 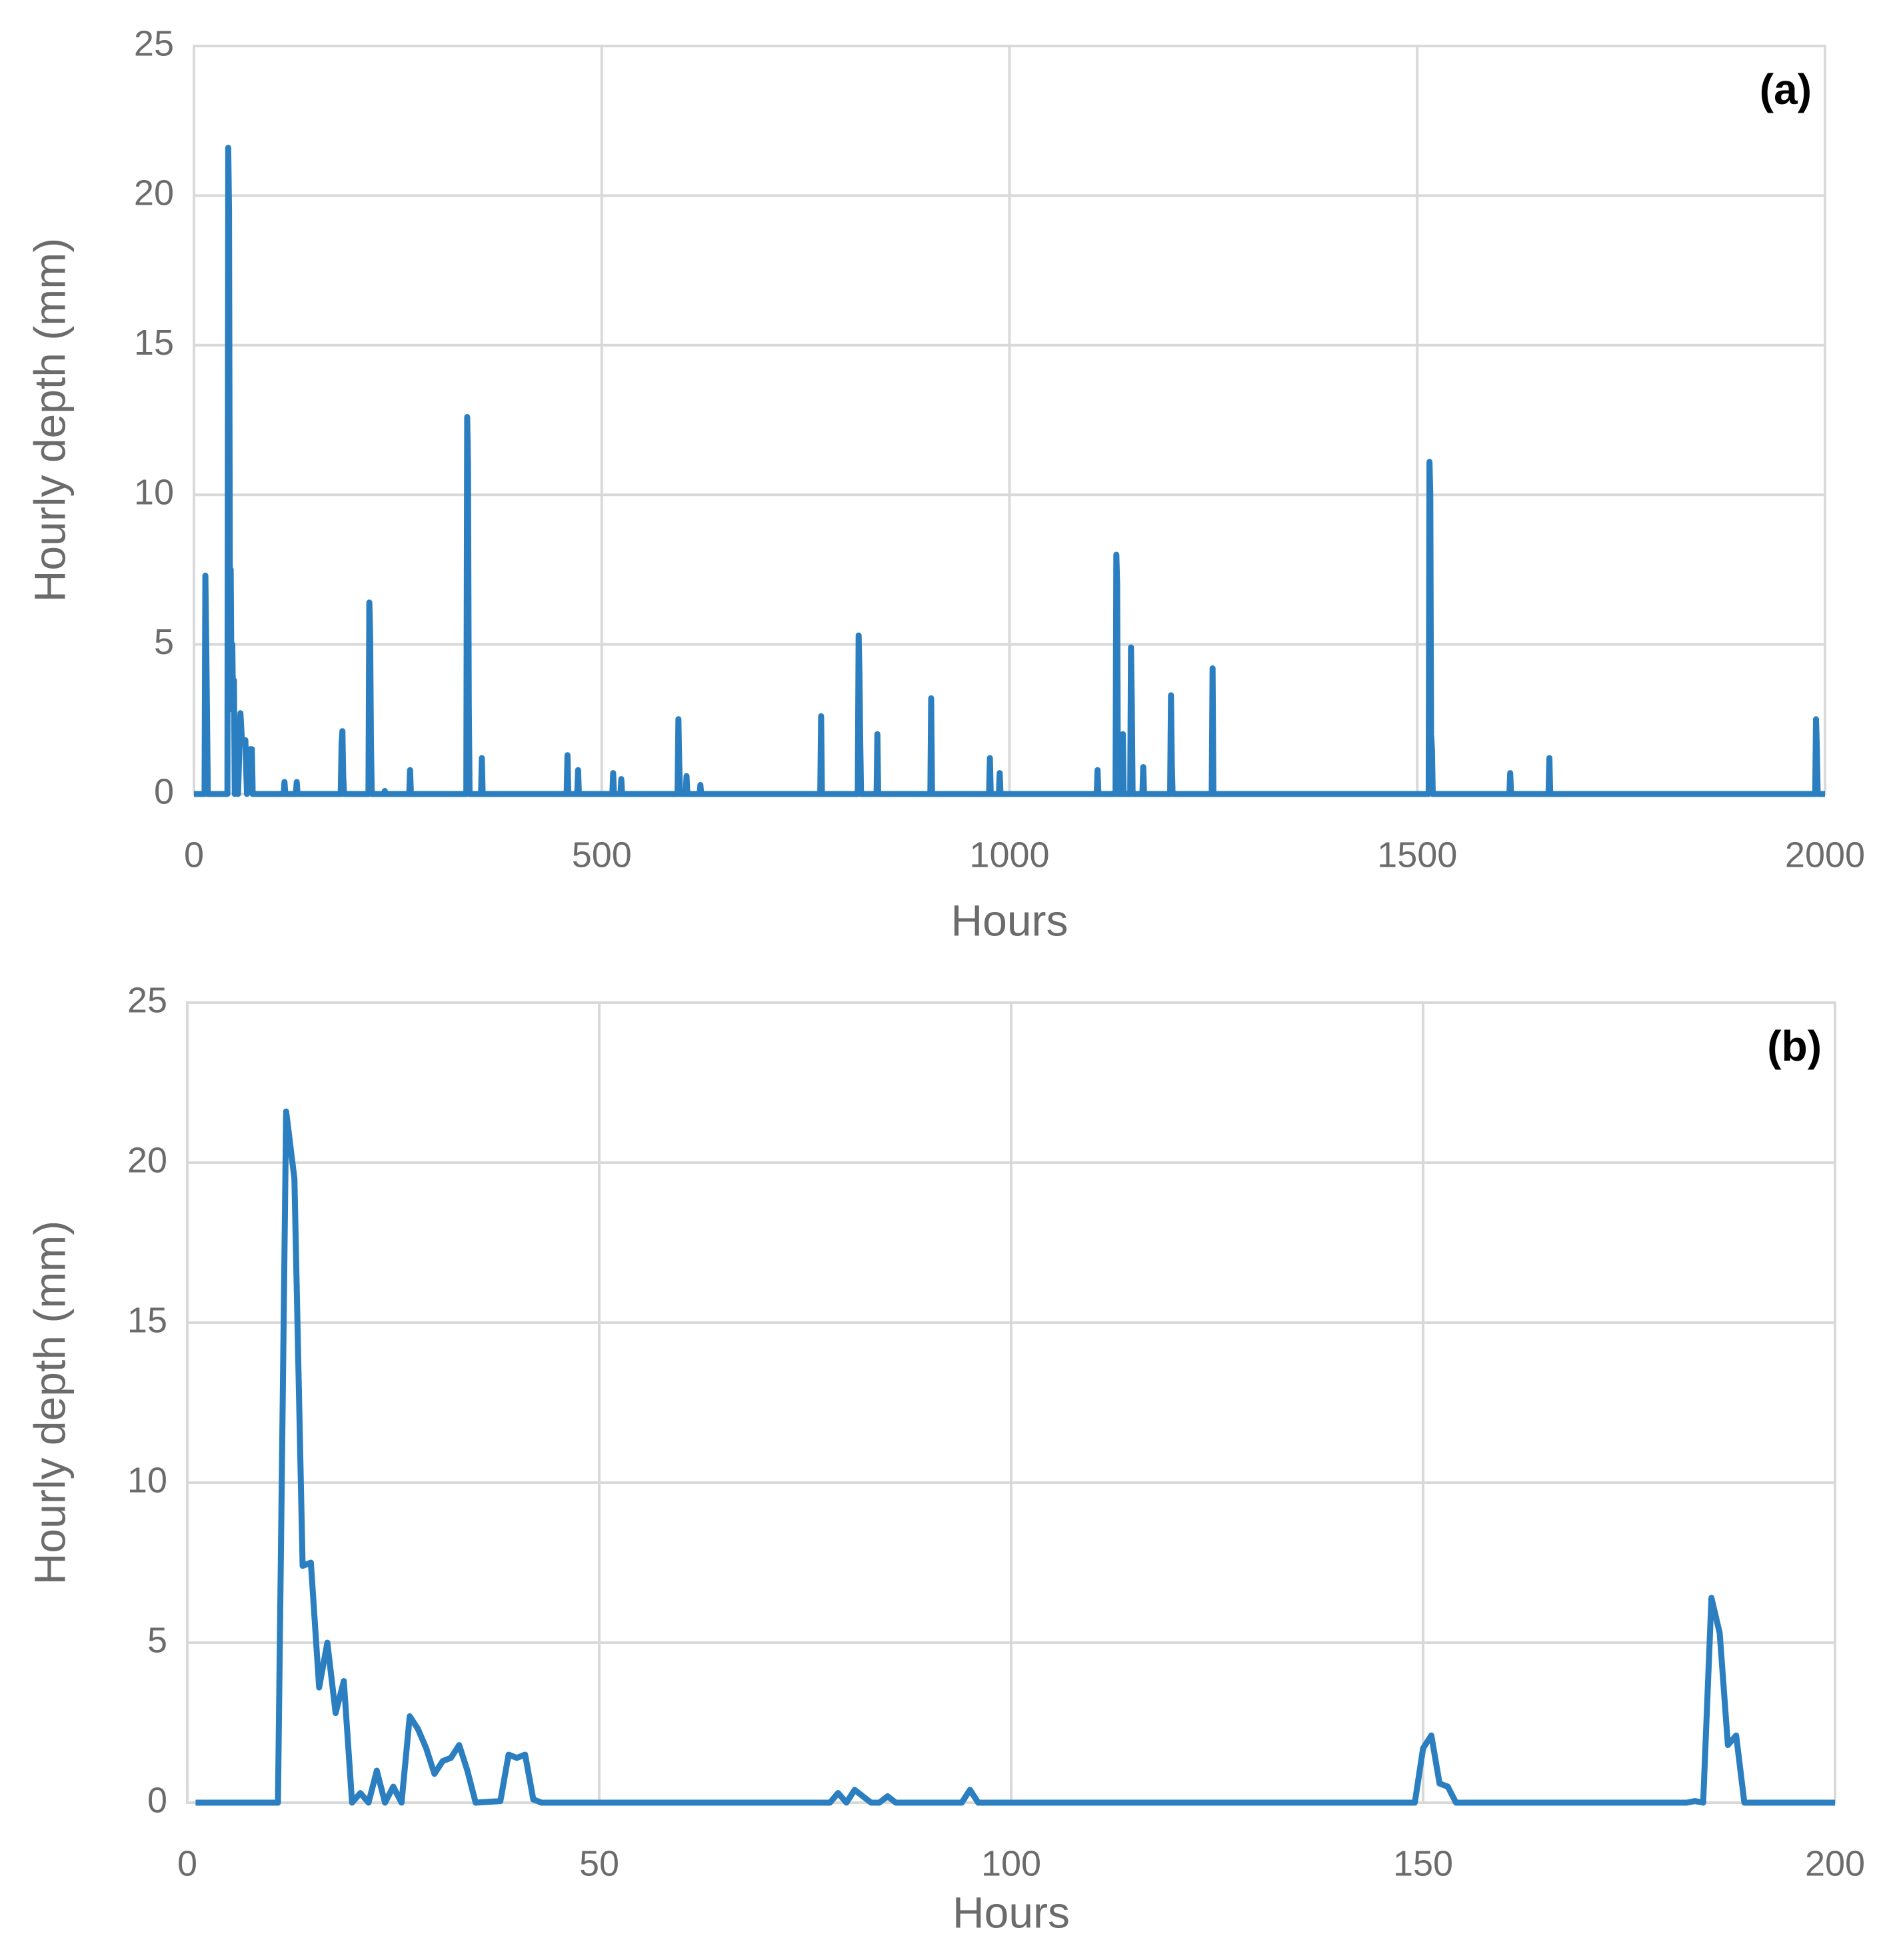 What do you see at coordinates (1011, 1863) in the screenshot?
I see `x-tick-label: 100` at bounding box center [1011, 1863].